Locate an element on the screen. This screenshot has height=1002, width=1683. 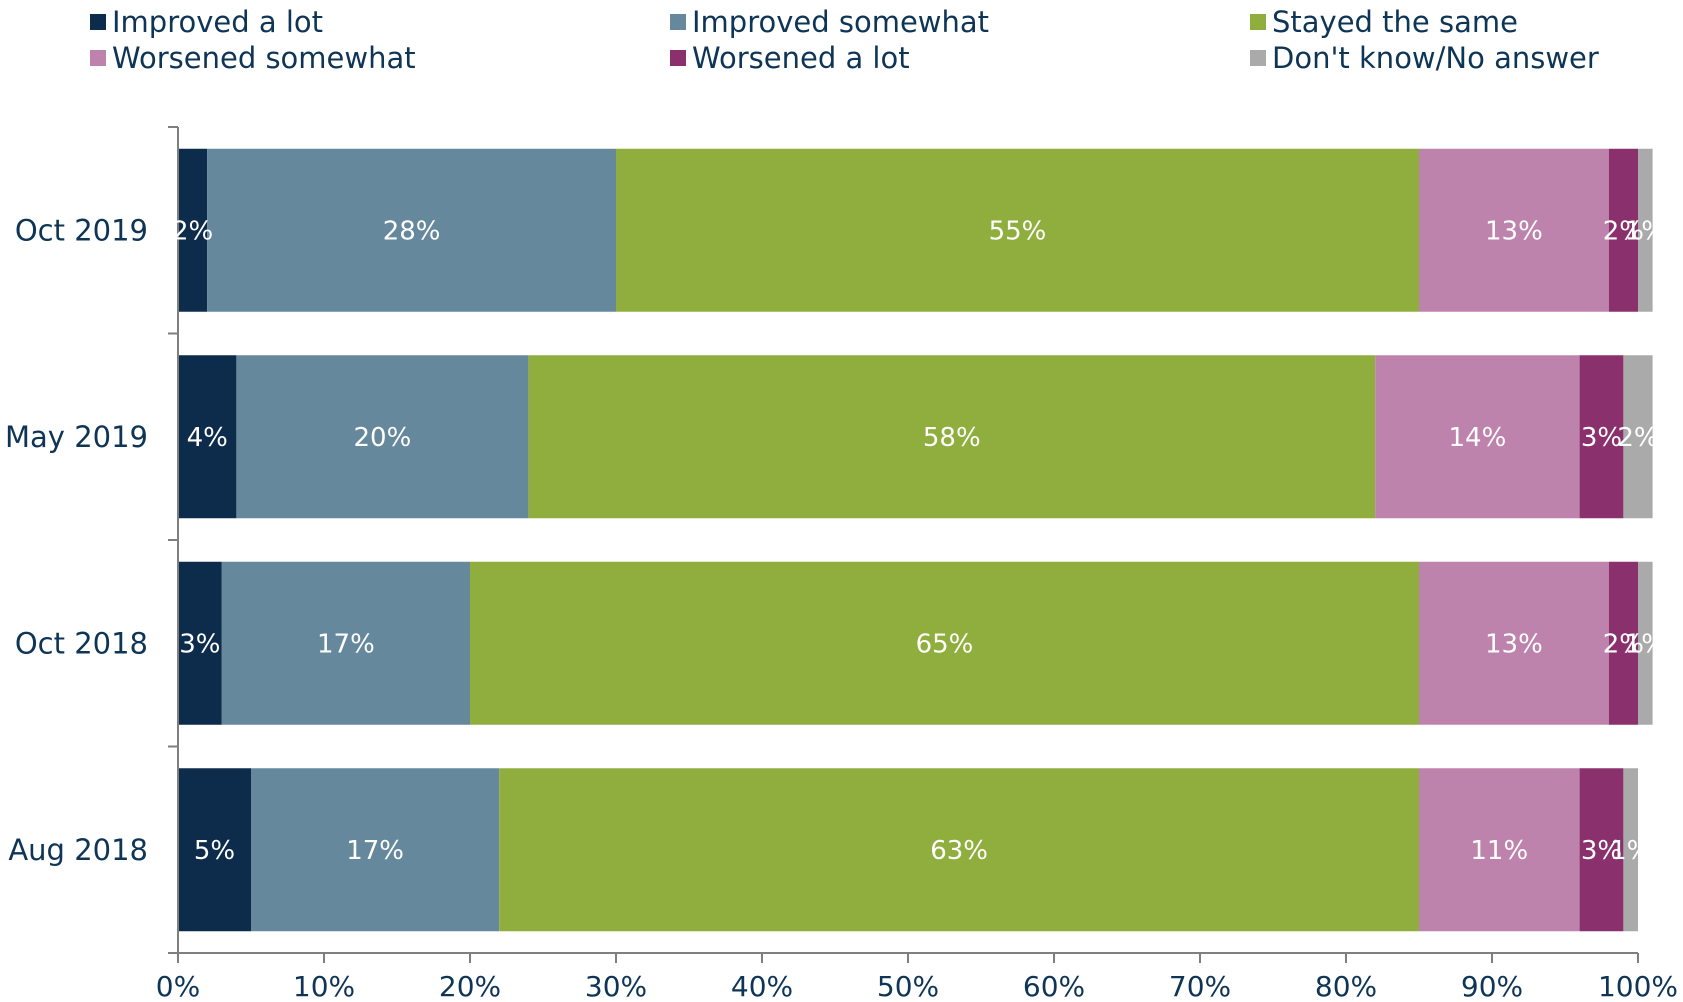
x-tick-label-60: 60% is located at coordinates (1054, 986).